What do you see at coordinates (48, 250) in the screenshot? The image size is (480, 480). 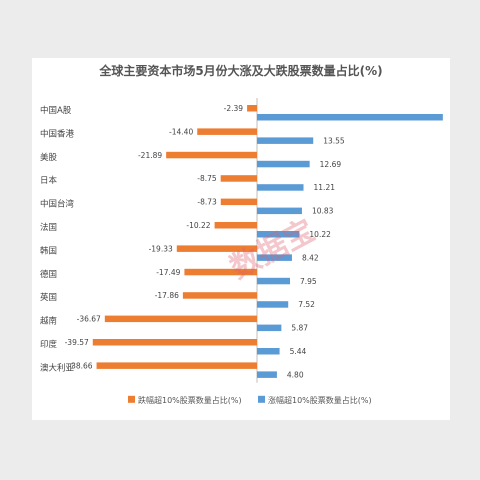 I see `category-label: 韩国` at bounding box center [48, 250].